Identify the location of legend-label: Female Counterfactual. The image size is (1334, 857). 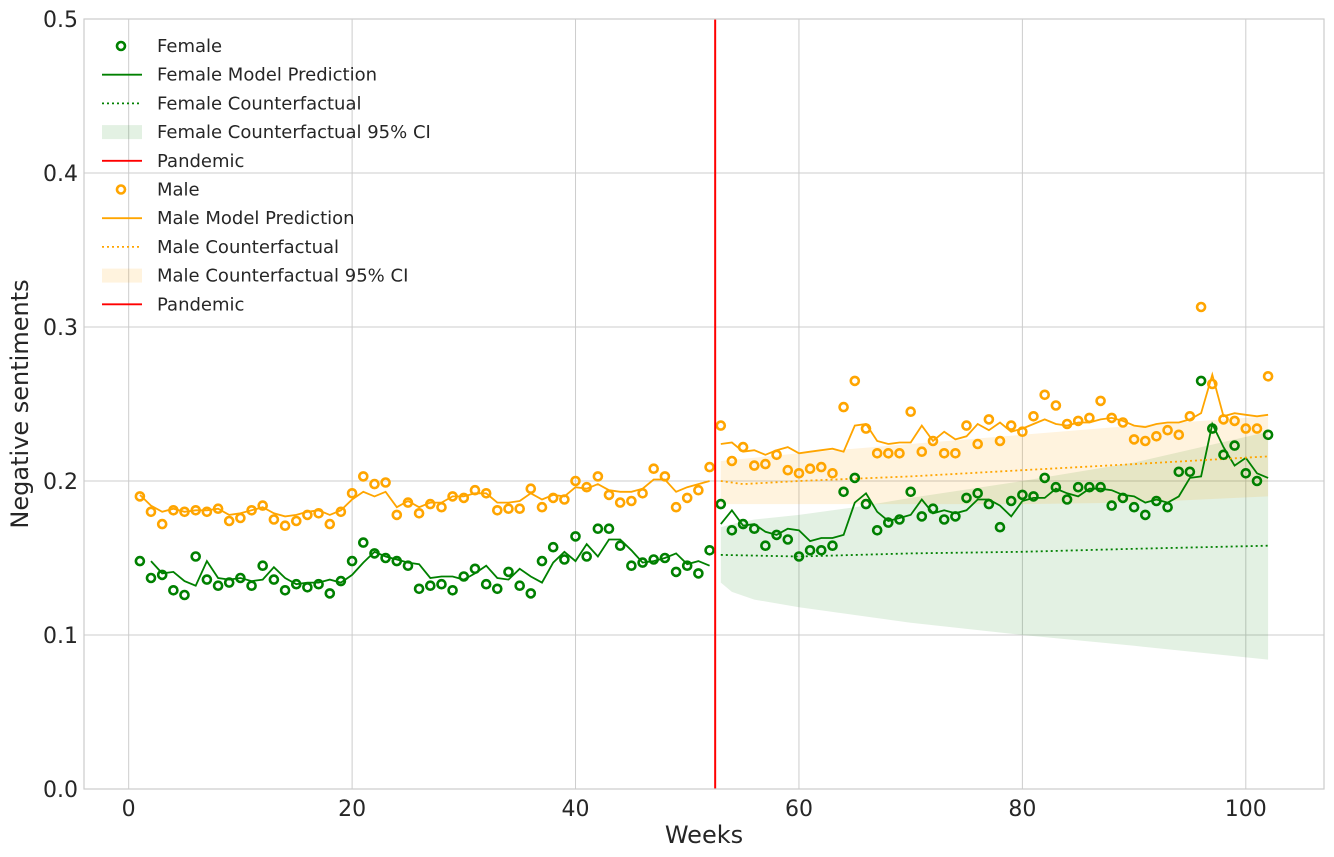
(259, 103).